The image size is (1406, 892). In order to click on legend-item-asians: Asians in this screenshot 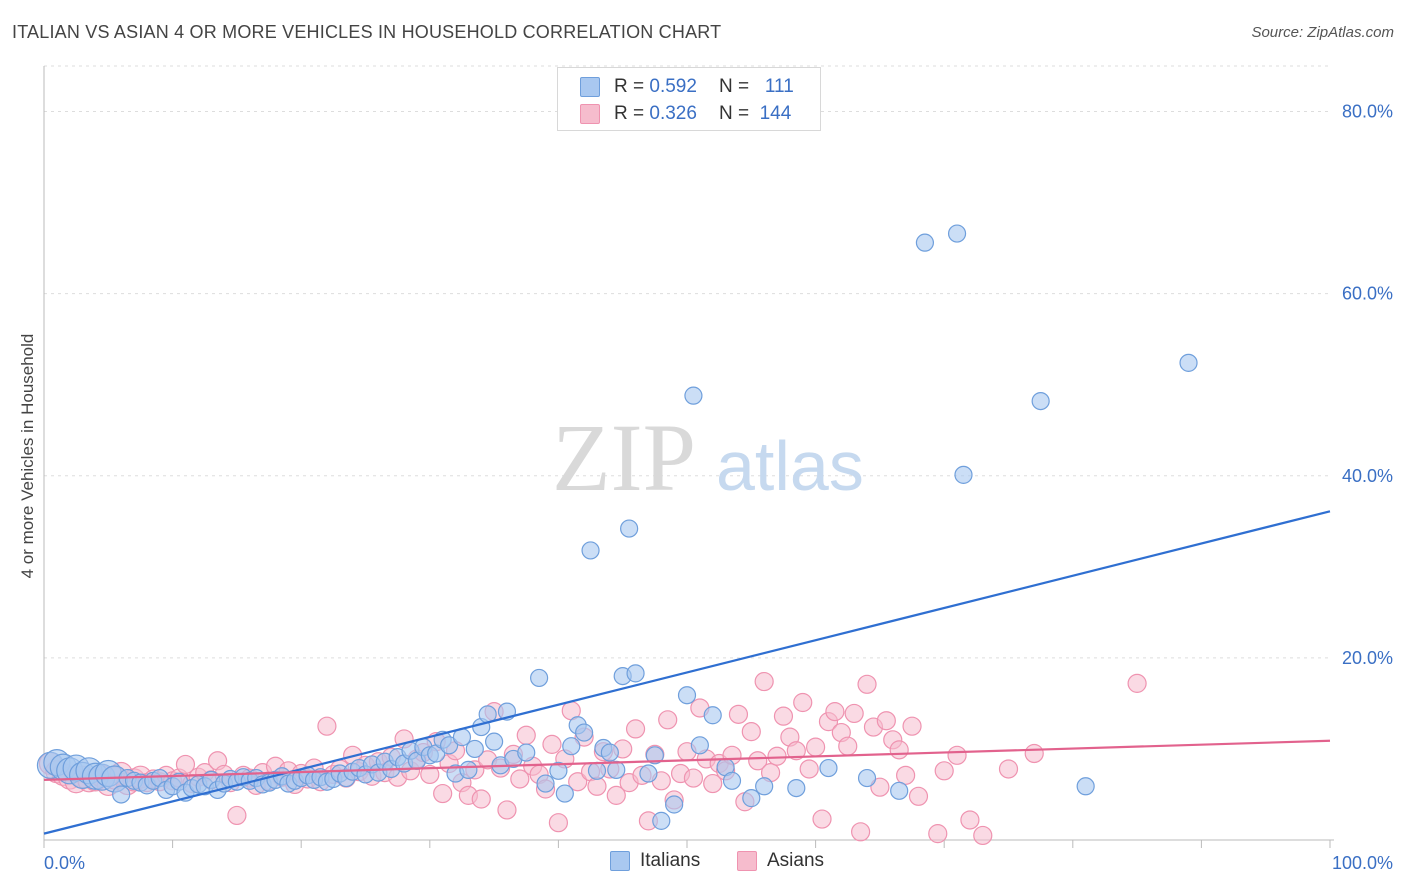, I will do `click(780, 861)`.